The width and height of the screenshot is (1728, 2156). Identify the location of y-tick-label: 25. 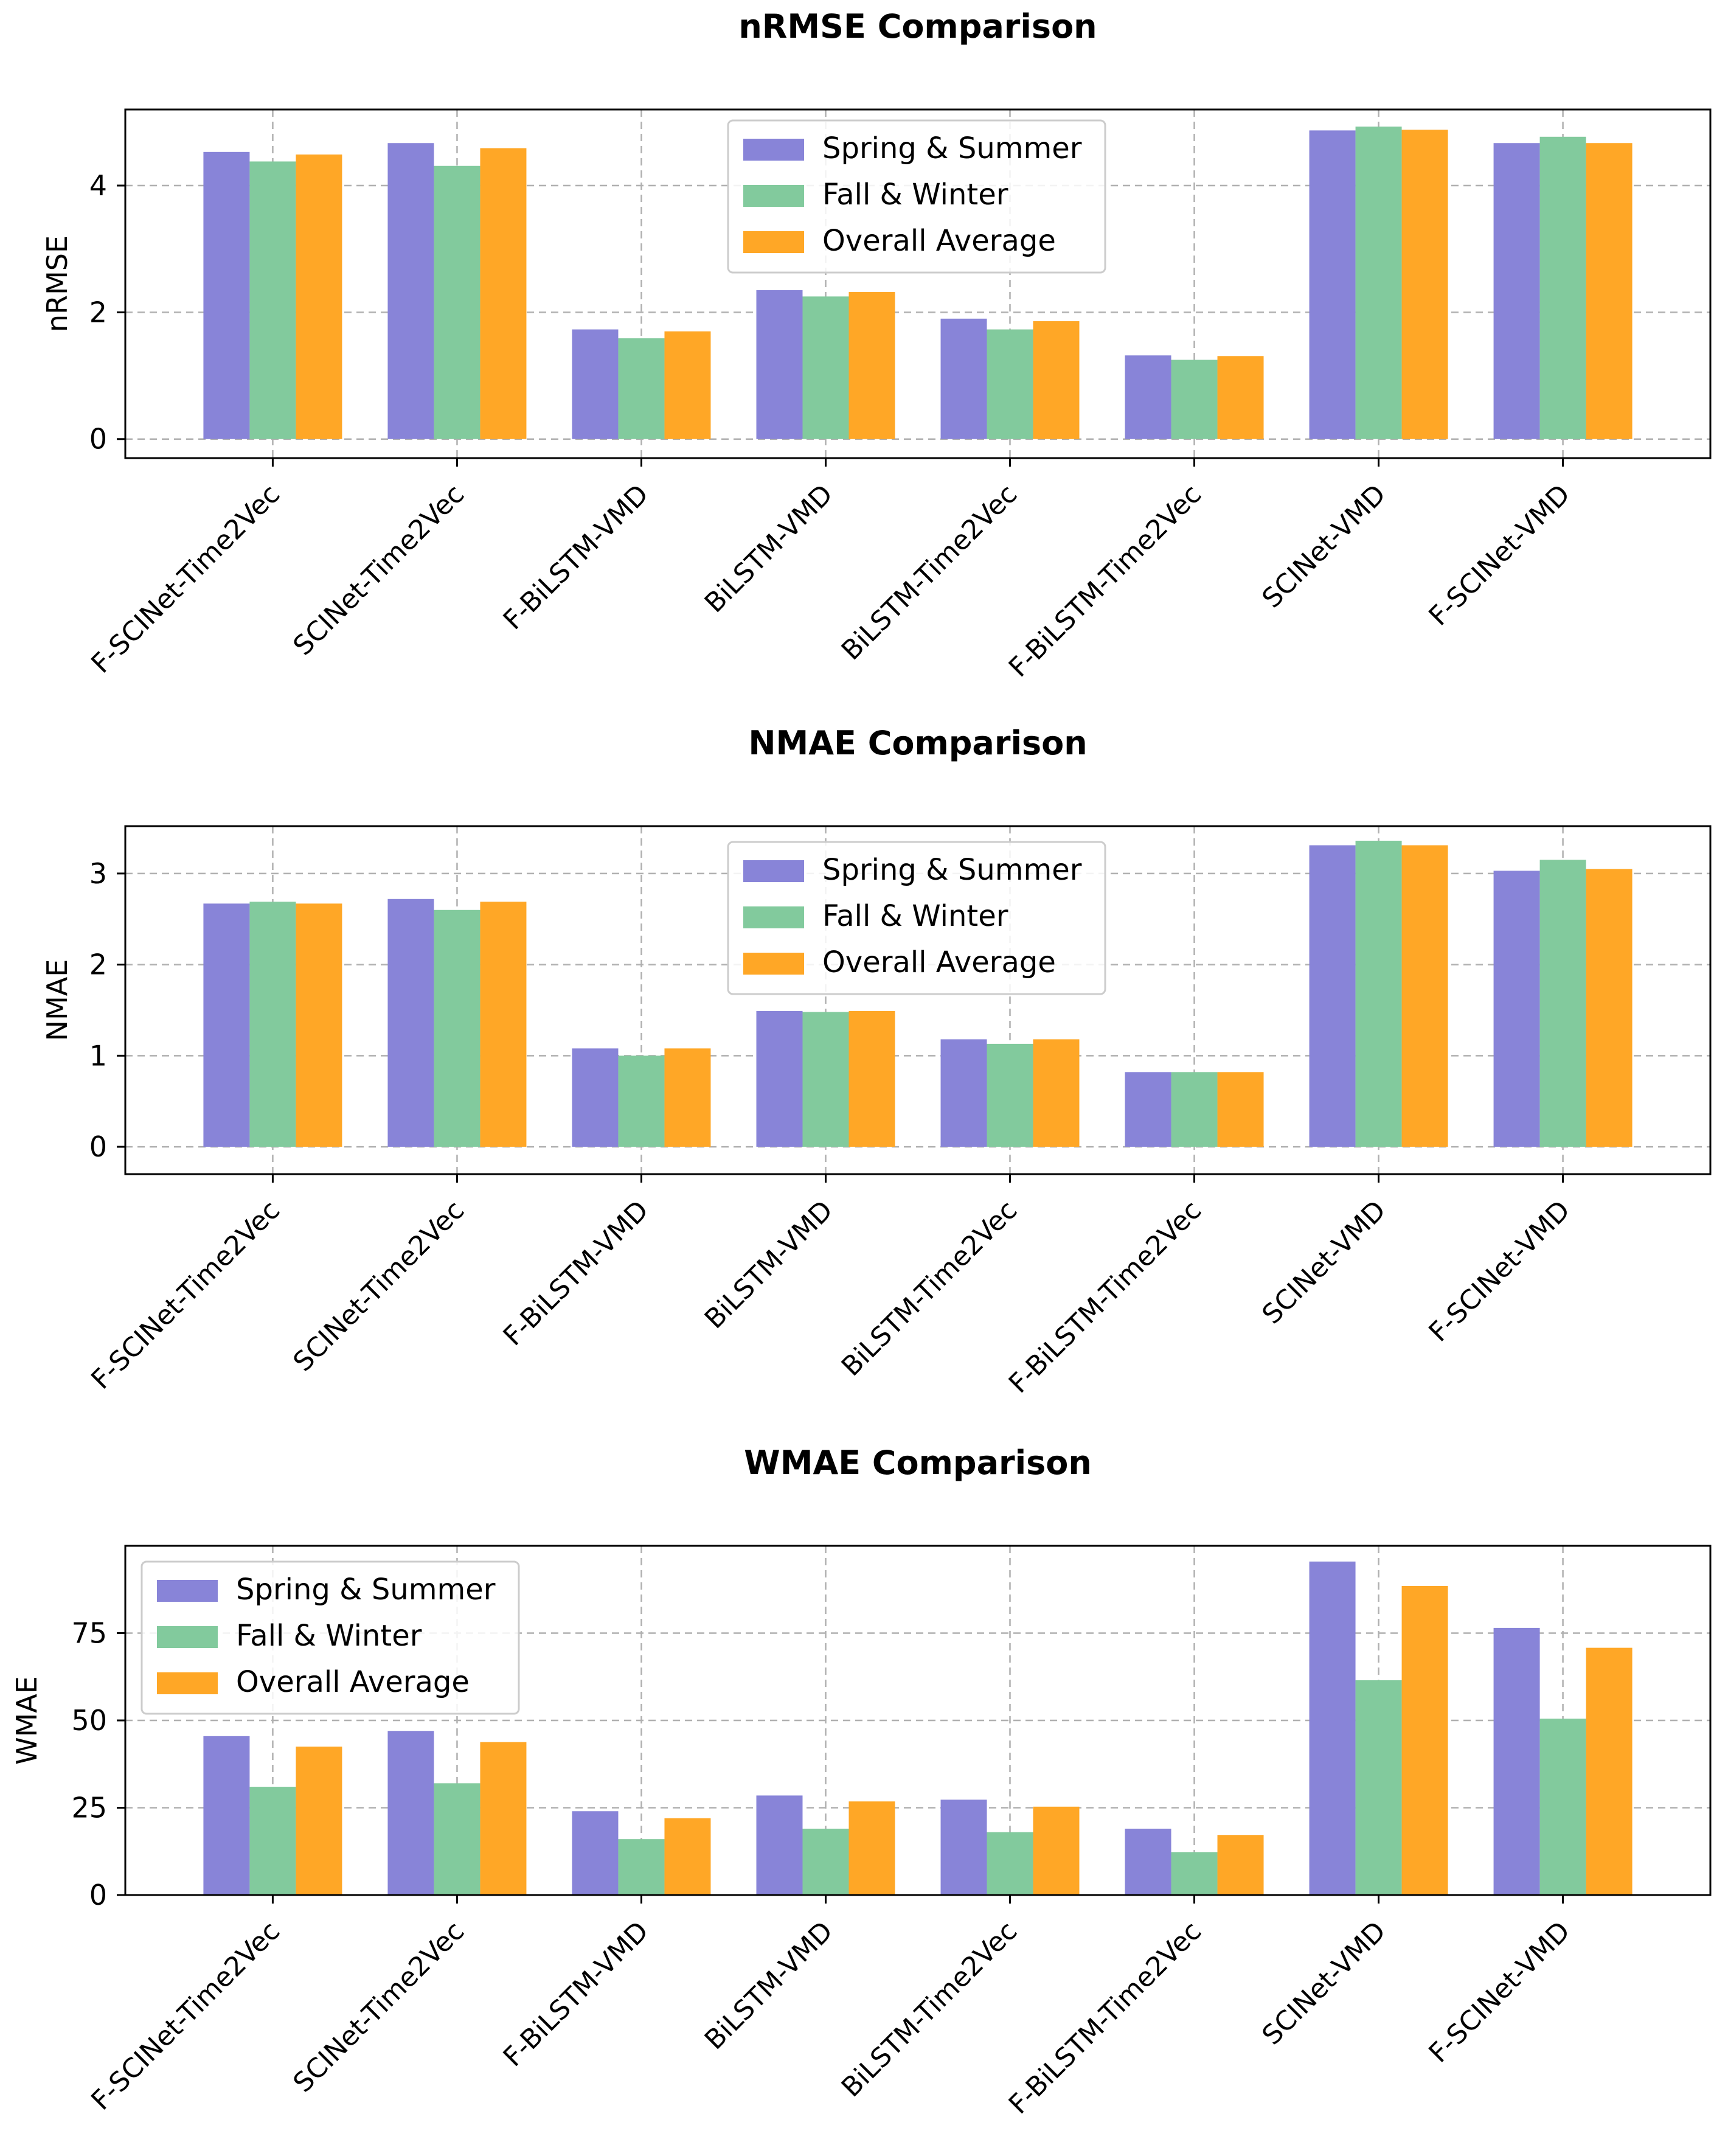
(89, 1808).